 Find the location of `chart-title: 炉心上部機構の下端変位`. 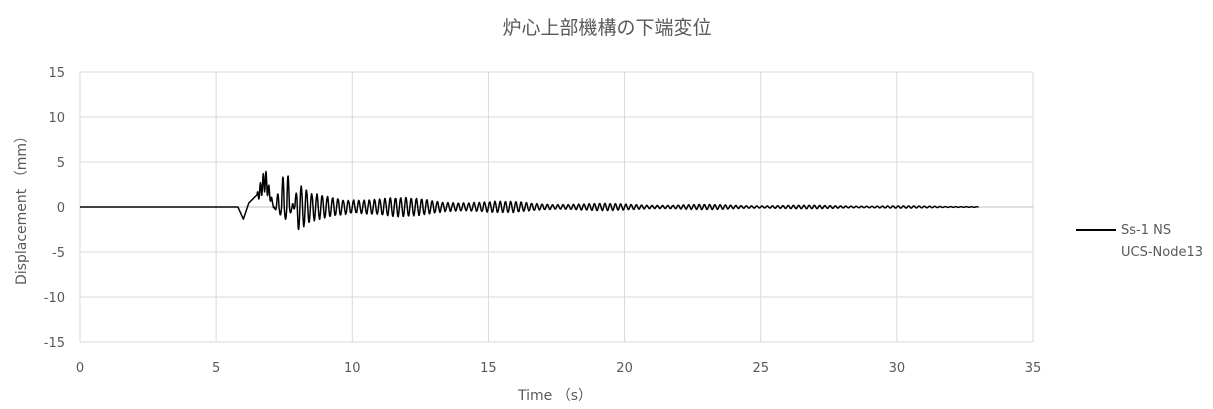

chart-title: 炉心上部機構の下端変位 is located at coordinates (606, 28).